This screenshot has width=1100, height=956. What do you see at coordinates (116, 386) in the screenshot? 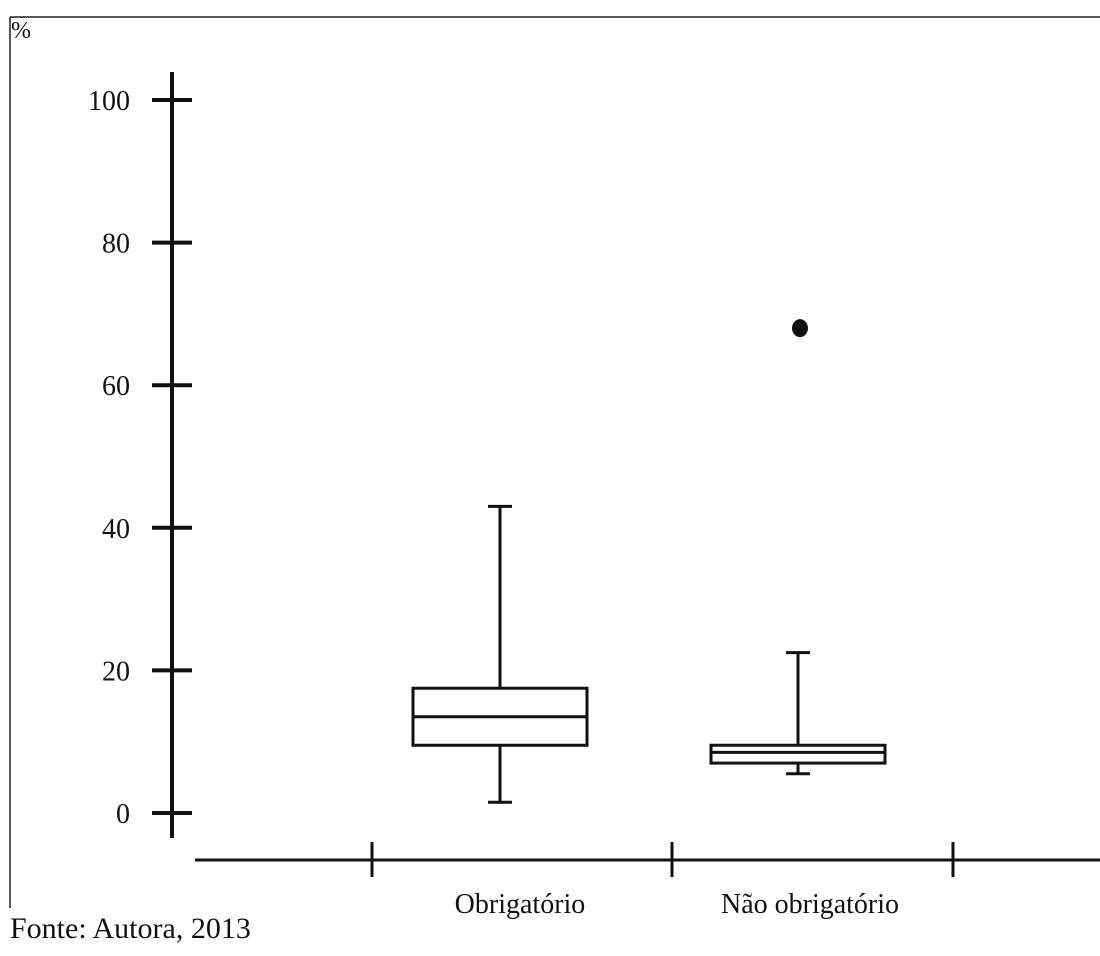
I see `y-tick-label: 60` at bounding box center [116, 386].